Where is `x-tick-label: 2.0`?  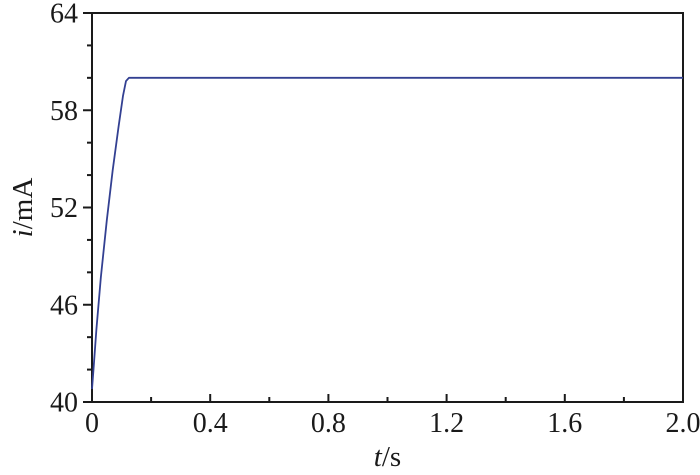 x-tick-label: 2.0 is located at coordinates (683, 423).